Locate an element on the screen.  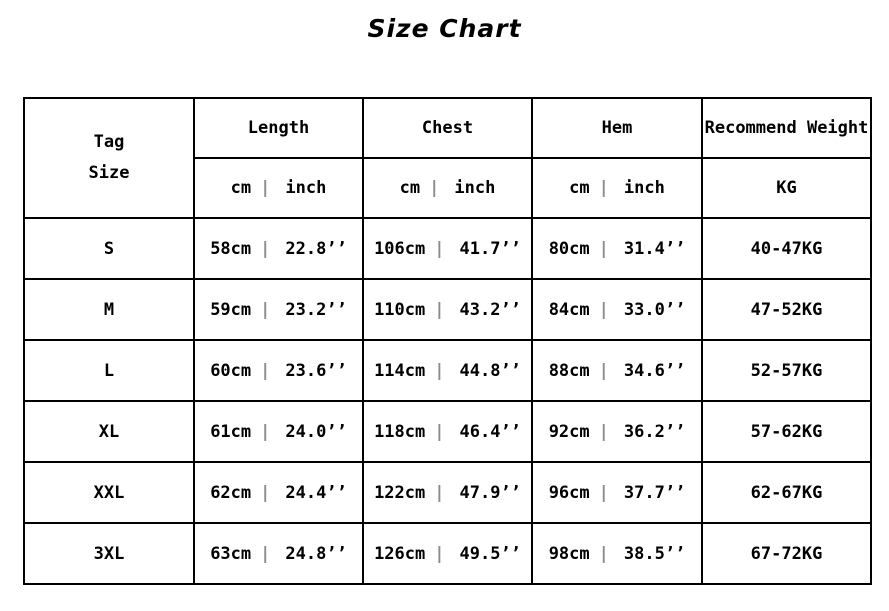
chest-inch: 46.4’’ is located at coordinates (490, 431).